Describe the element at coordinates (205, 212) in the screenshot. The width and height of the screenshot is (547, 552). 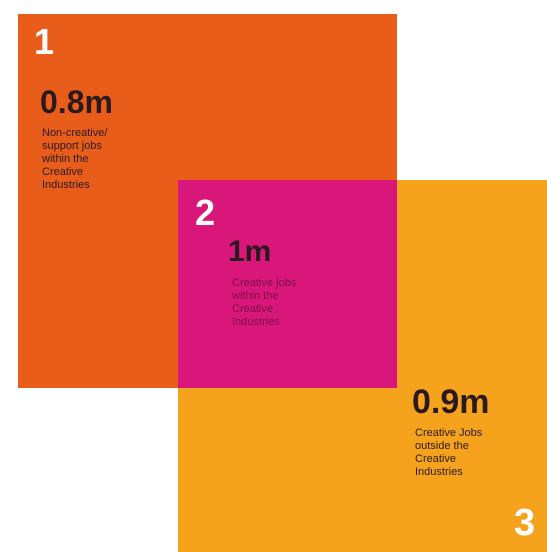
I see `segment-2-number: 2` at that location.